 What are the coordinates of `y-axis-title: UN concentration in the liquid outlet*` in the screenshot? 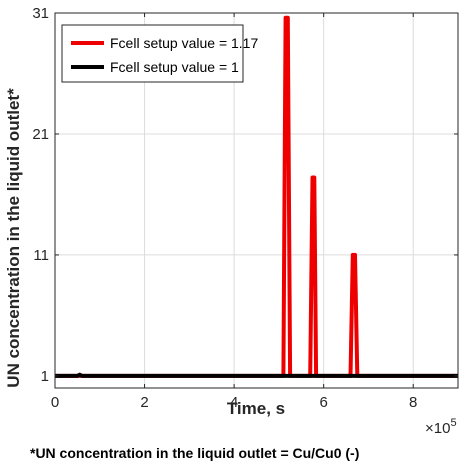 It's located at (13, 238).